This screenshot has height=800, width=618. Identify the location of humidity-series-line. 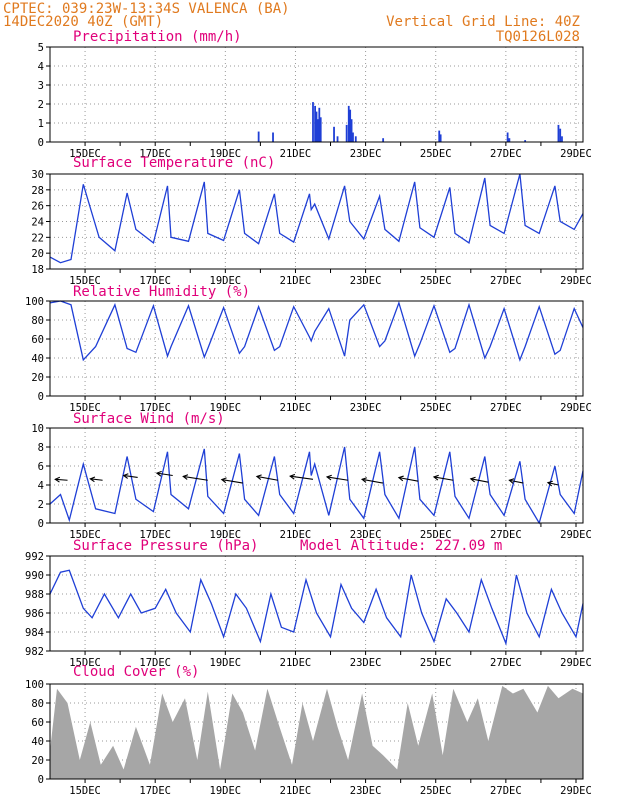
(316, 331).